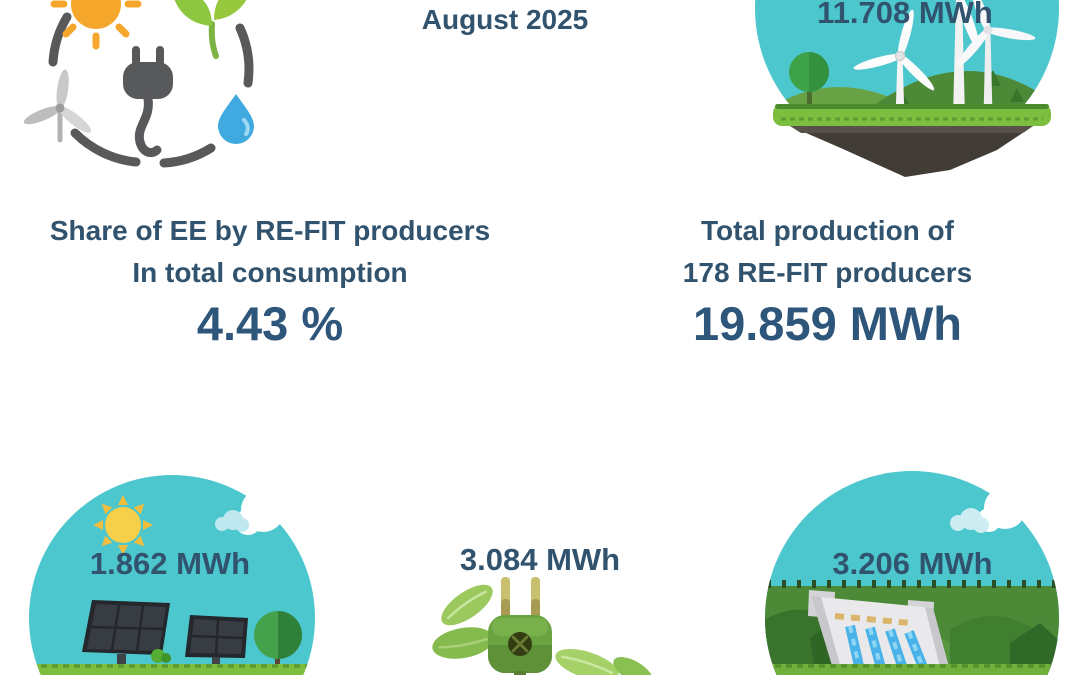 The height and width of the screenshot is (675, 1080). Describe the element at coordinates (912, 563) in the screenshot. I see `hydro-production-value: 3.206 MWh` at that location.